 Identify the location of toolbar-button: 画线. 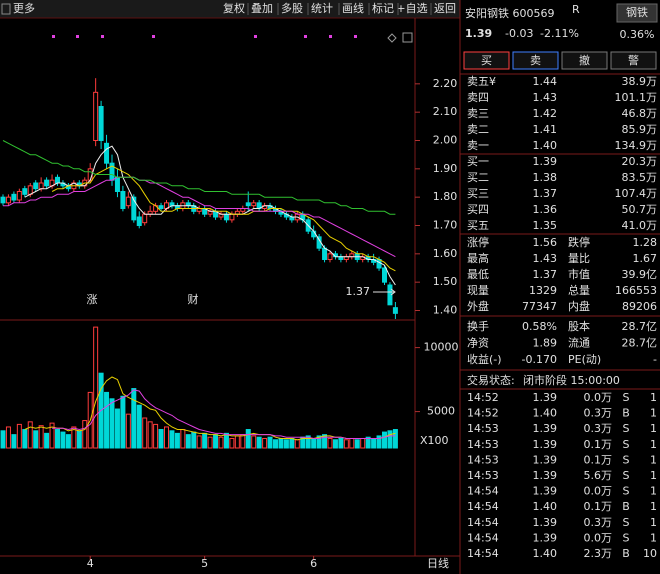
(353, 8).